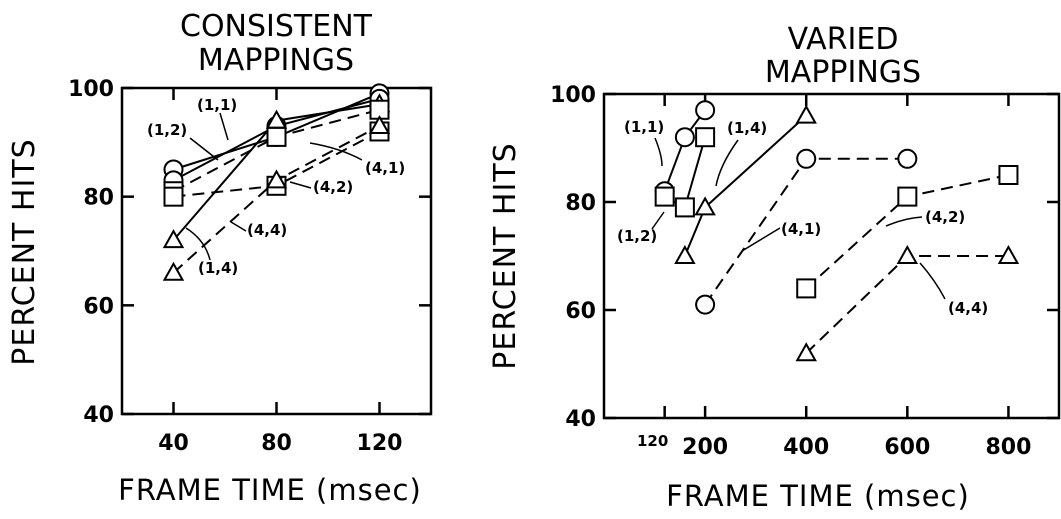  I want to click on x-tick-label: 600, so click(907, 447).